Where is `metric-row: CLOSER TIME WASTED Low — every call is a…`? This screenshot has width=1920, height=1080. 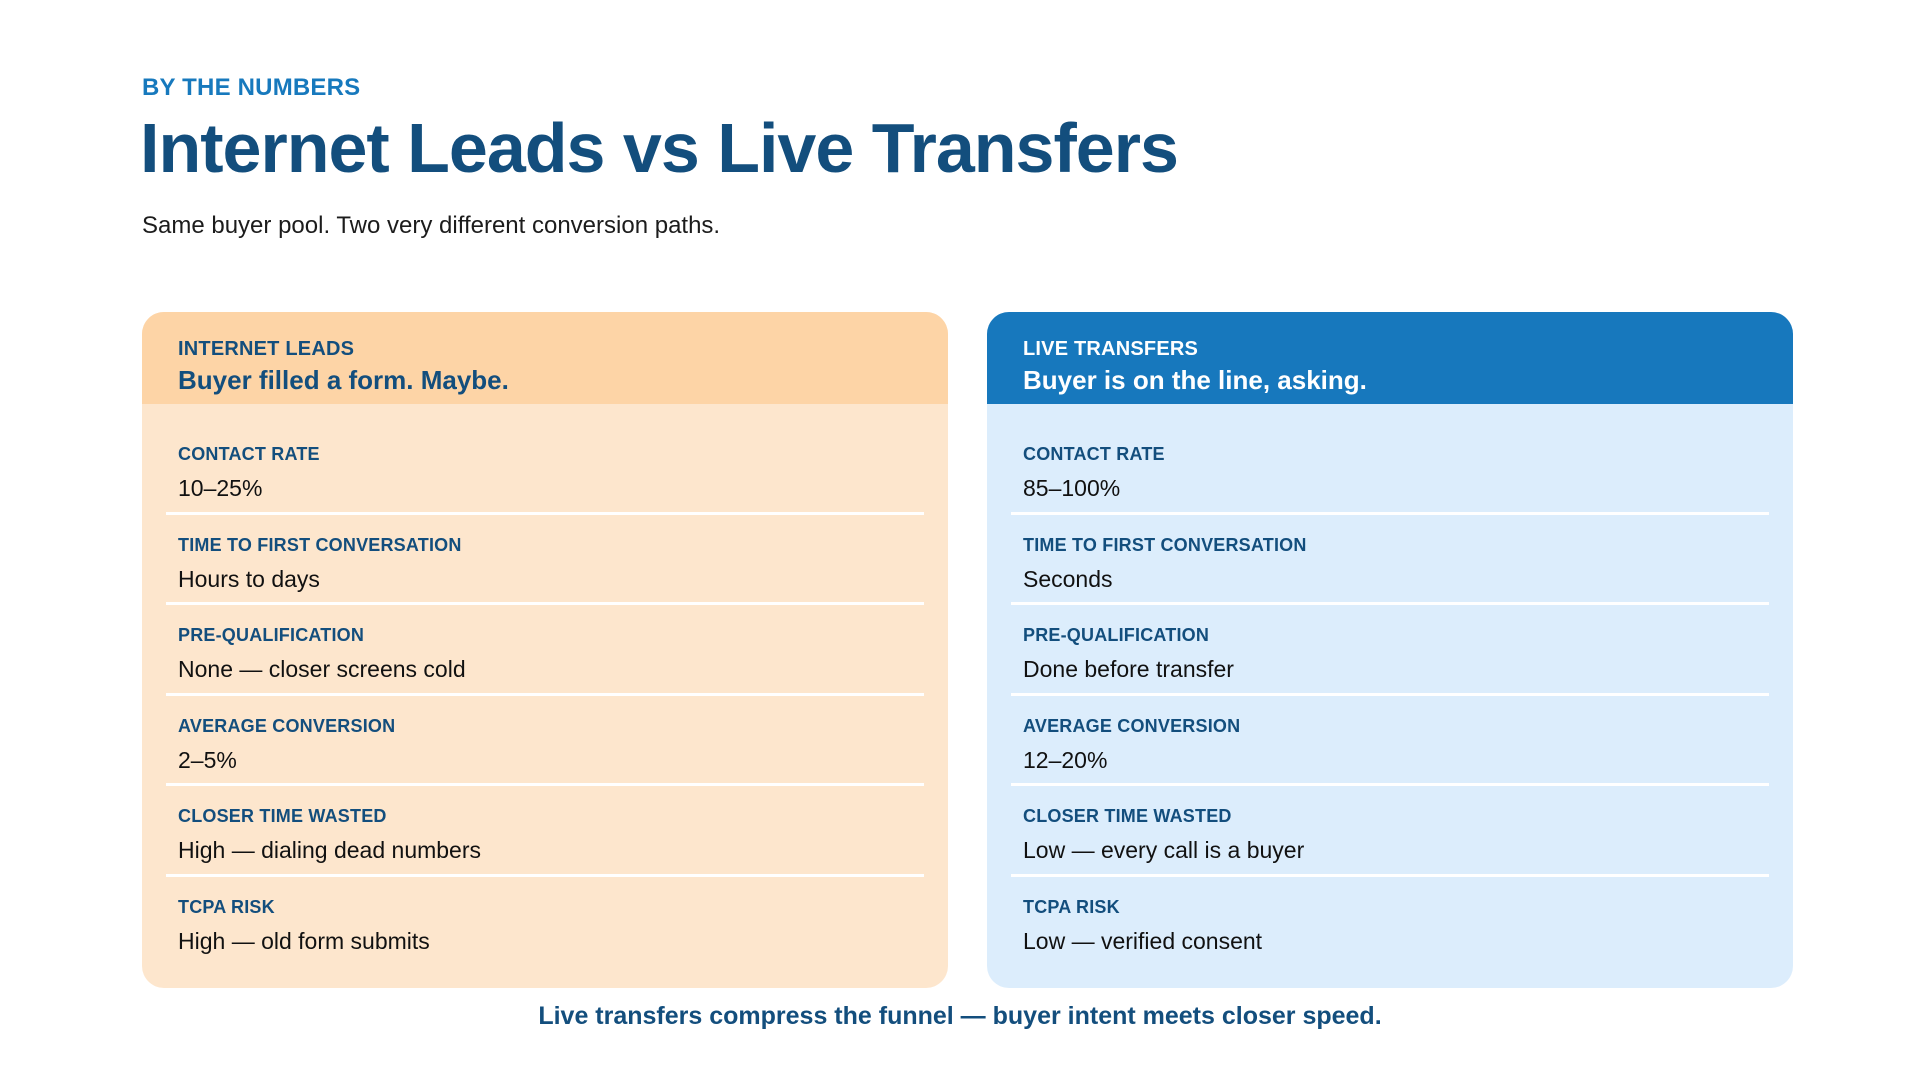 metric-row: CLOSER TIME WASTED Low — every call is a… is located at coordinates (1390, 831).